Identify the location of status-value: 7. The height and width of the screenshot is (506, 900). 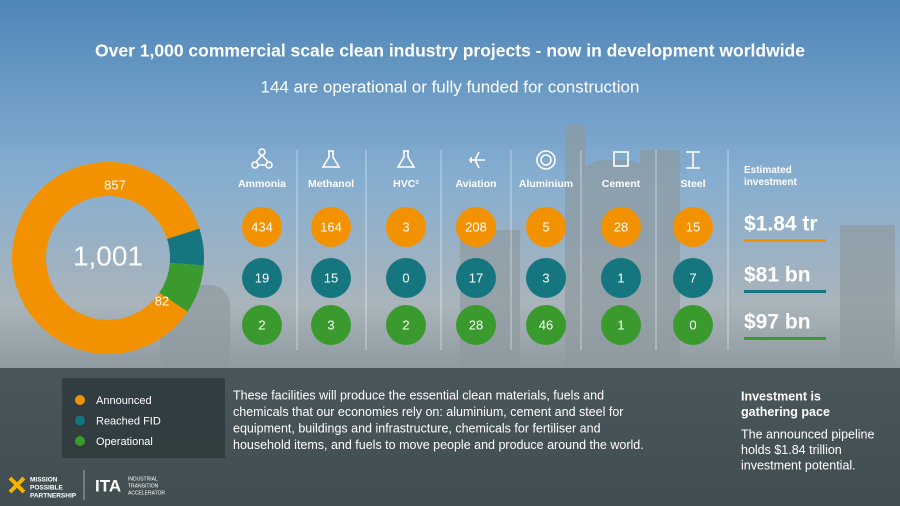
(692, 277).